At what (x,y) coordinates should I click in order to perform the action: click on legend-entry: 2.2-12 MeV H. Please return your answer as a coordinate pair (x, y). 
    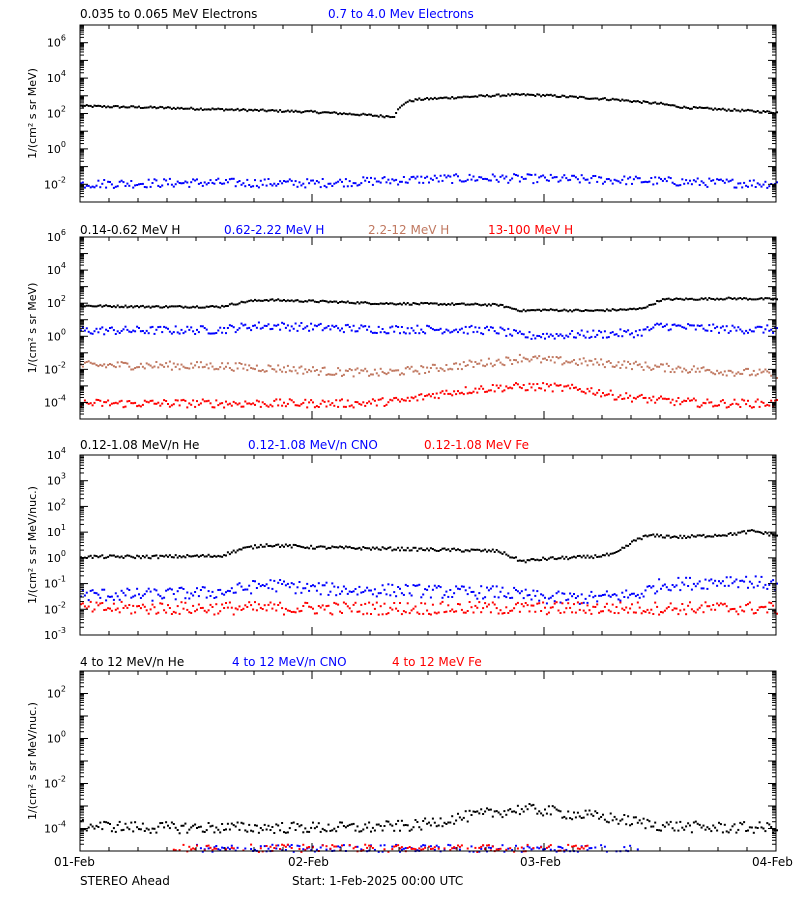
    Looking at the image, I should click on (408, 230).